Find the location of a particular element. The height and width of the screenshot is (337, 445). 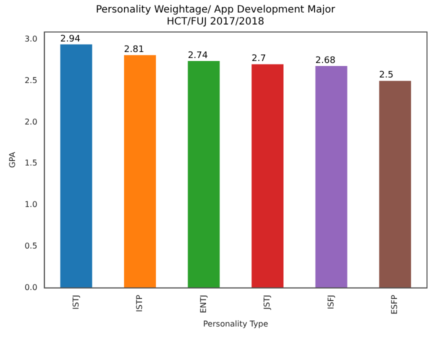

y-tick-label: 3.0 is located at coordinates (31, 39).